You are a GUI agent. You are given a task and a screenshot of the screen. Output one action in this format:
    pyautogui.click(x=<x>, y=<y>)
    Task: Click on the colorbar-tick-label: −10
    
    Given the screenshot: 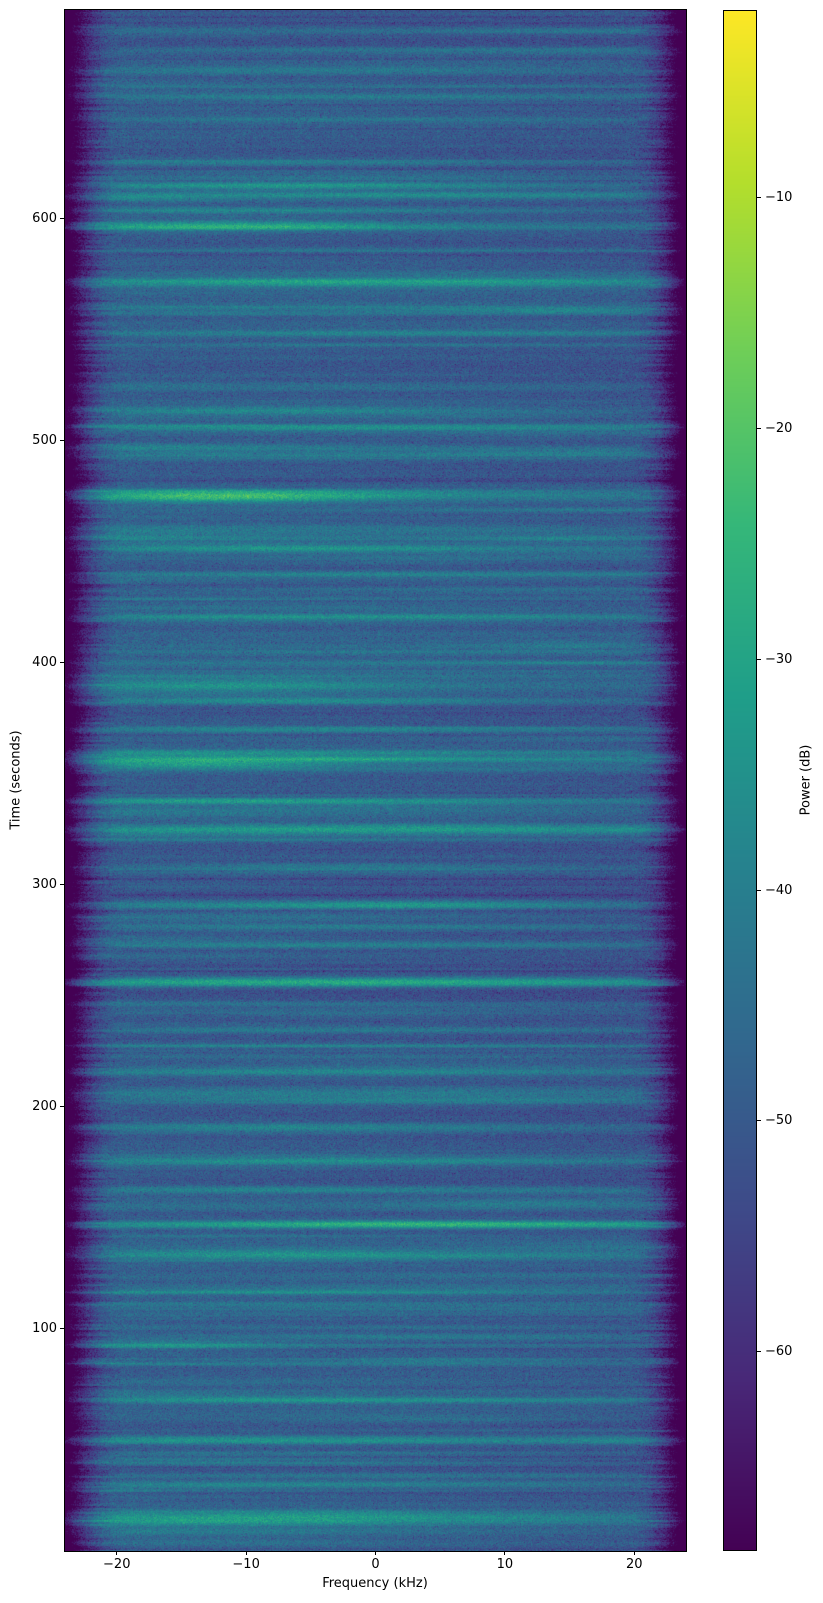 What is the action you would take?
    pyautogui.click(x=779, y=198)
    